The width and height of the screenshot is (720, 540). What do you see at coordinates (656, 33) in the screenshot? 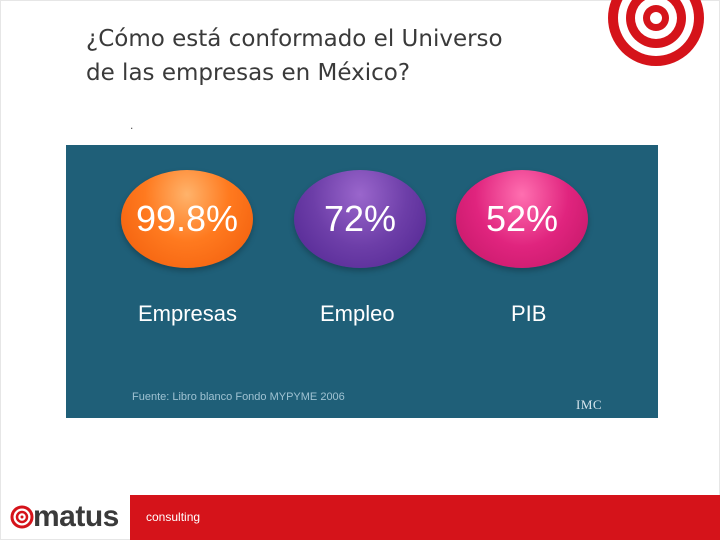
I see `target-icon` at bounding box center [656, 33].